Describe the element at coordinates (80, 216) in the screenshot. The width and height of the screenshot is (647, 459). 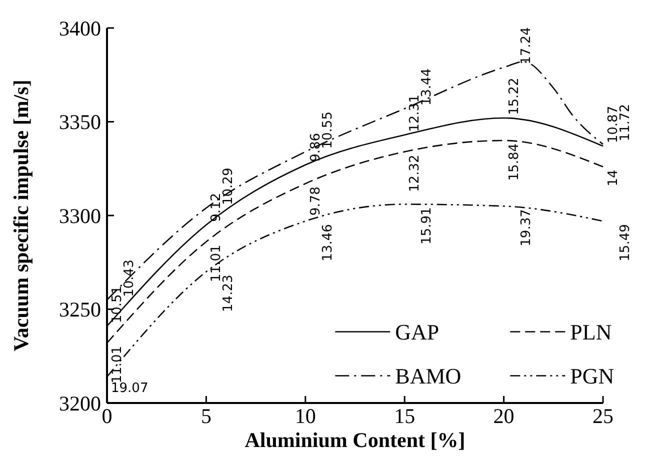
I see `y-tick-label: 3300` at that location.